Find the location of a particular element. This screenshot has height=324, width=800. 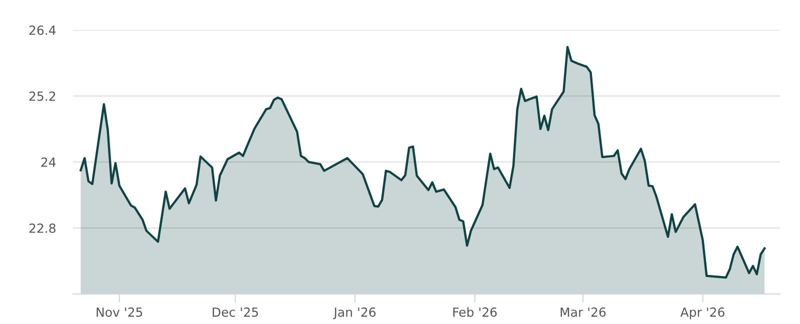

y-tick-label: 25.2 is located at coordinates (42, 96).